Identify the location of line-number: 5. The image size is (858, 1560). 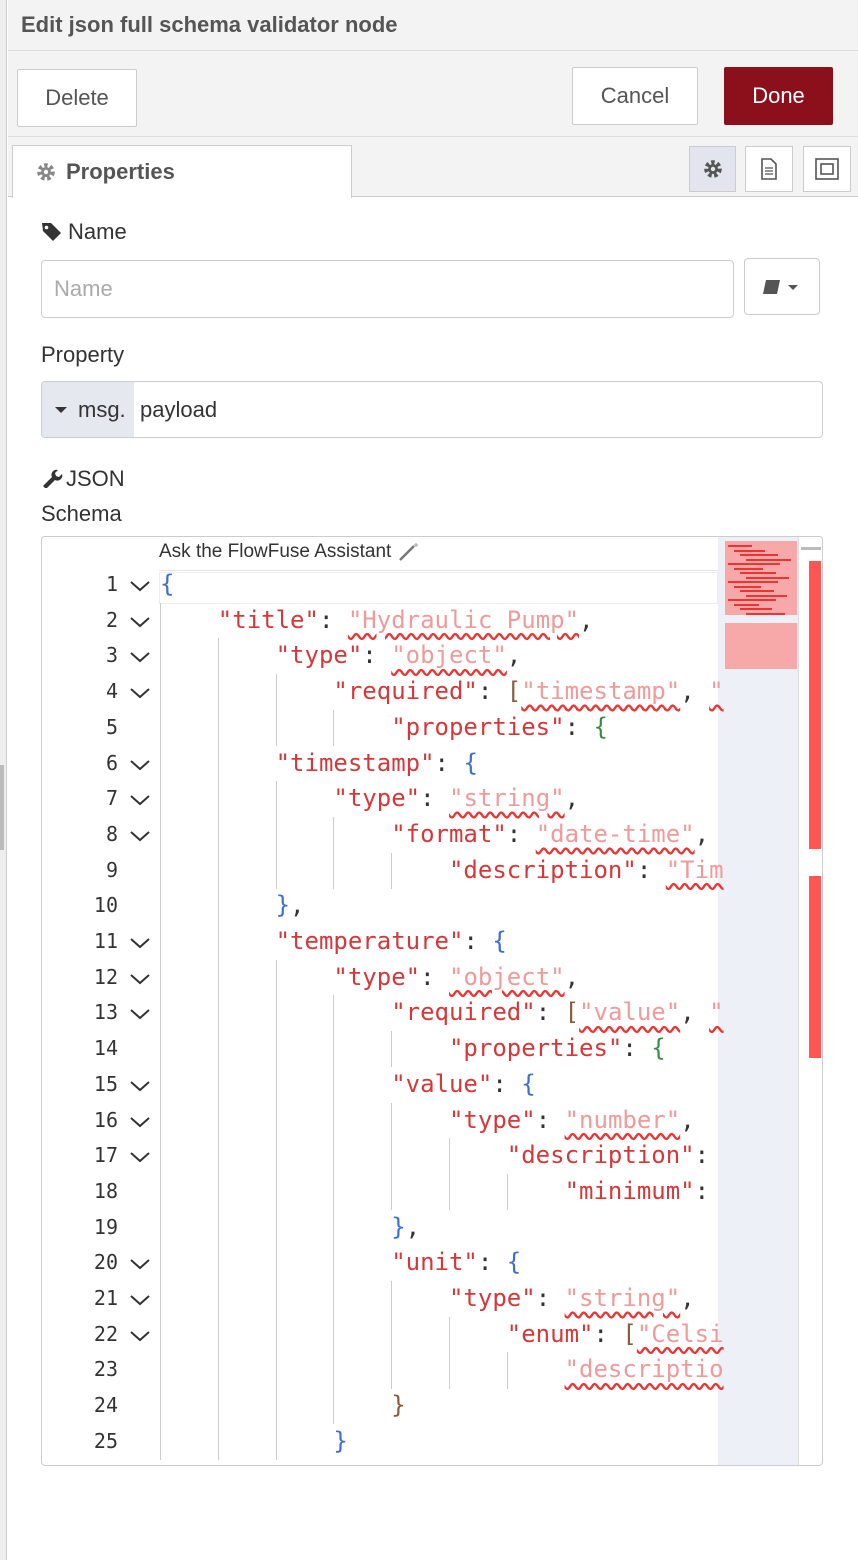
(111, 726).